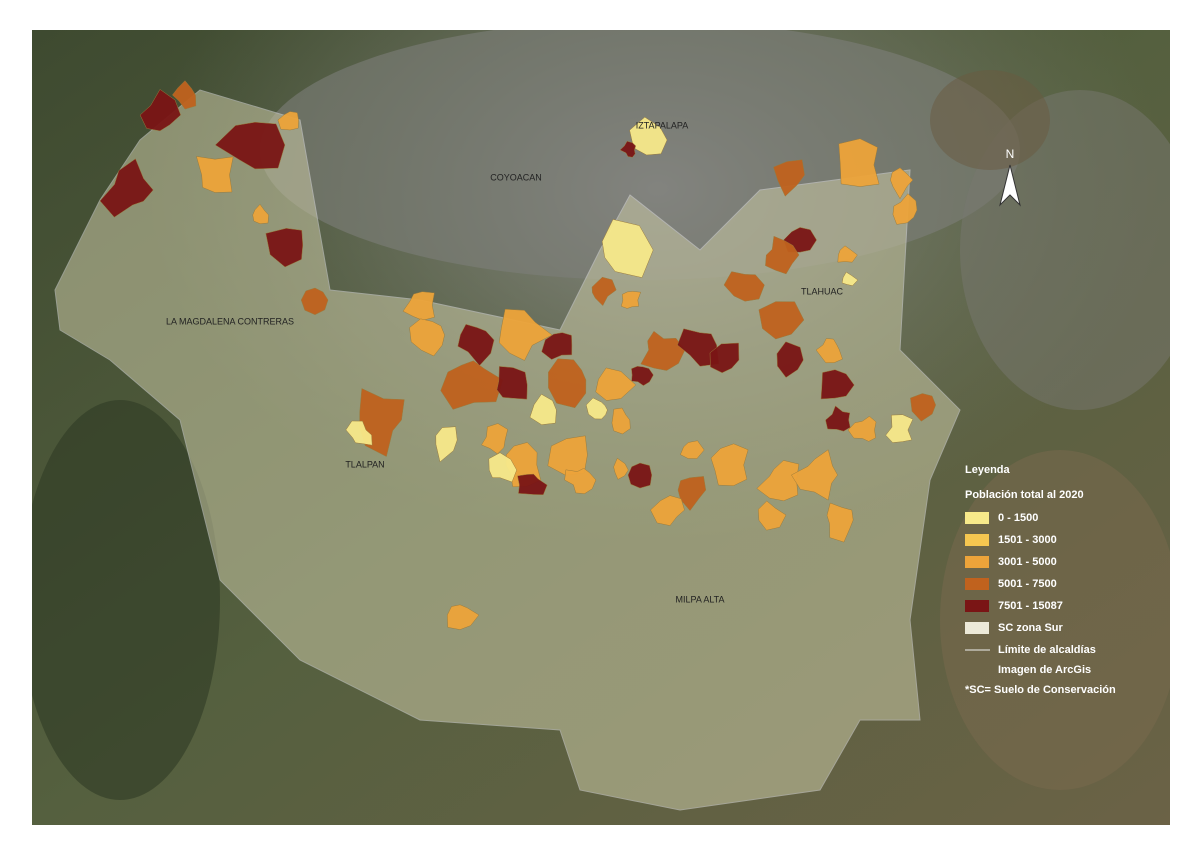 Image resolution: width=1200 pixels, height=862 pixels. I want to click on north-arrow, so click(1010, 185).